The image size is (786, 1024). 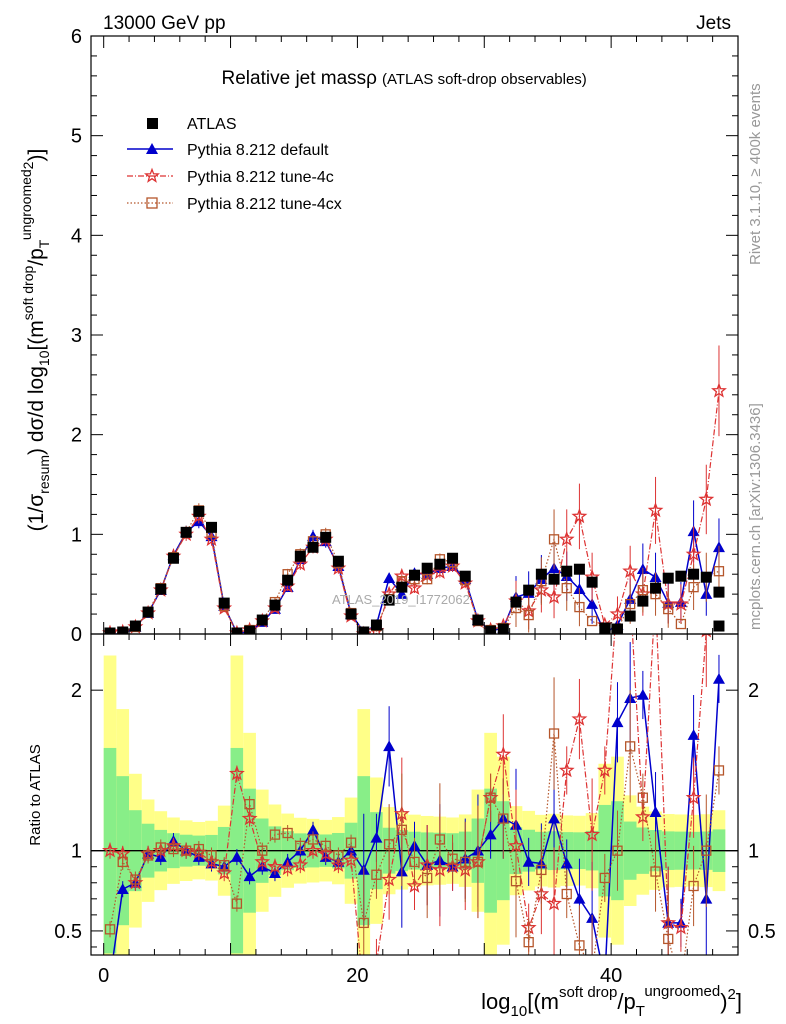 I want to click on y-tick-label-ratio-right: 1, so click(x=753, y=852).